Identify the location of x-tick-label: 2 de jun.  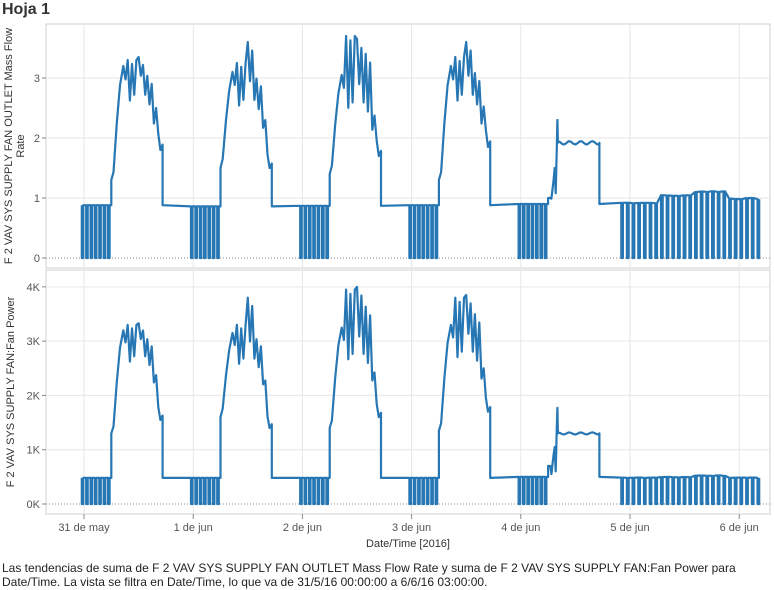
(302, 528).